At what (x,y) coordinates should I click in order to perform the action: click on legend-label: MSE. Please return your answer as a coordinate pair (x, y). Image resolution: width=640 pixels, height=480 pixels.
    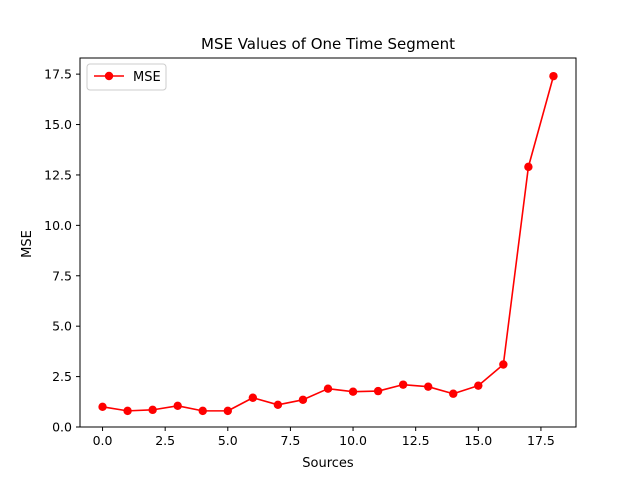
    Looking at the image, I should click on (147, 77).